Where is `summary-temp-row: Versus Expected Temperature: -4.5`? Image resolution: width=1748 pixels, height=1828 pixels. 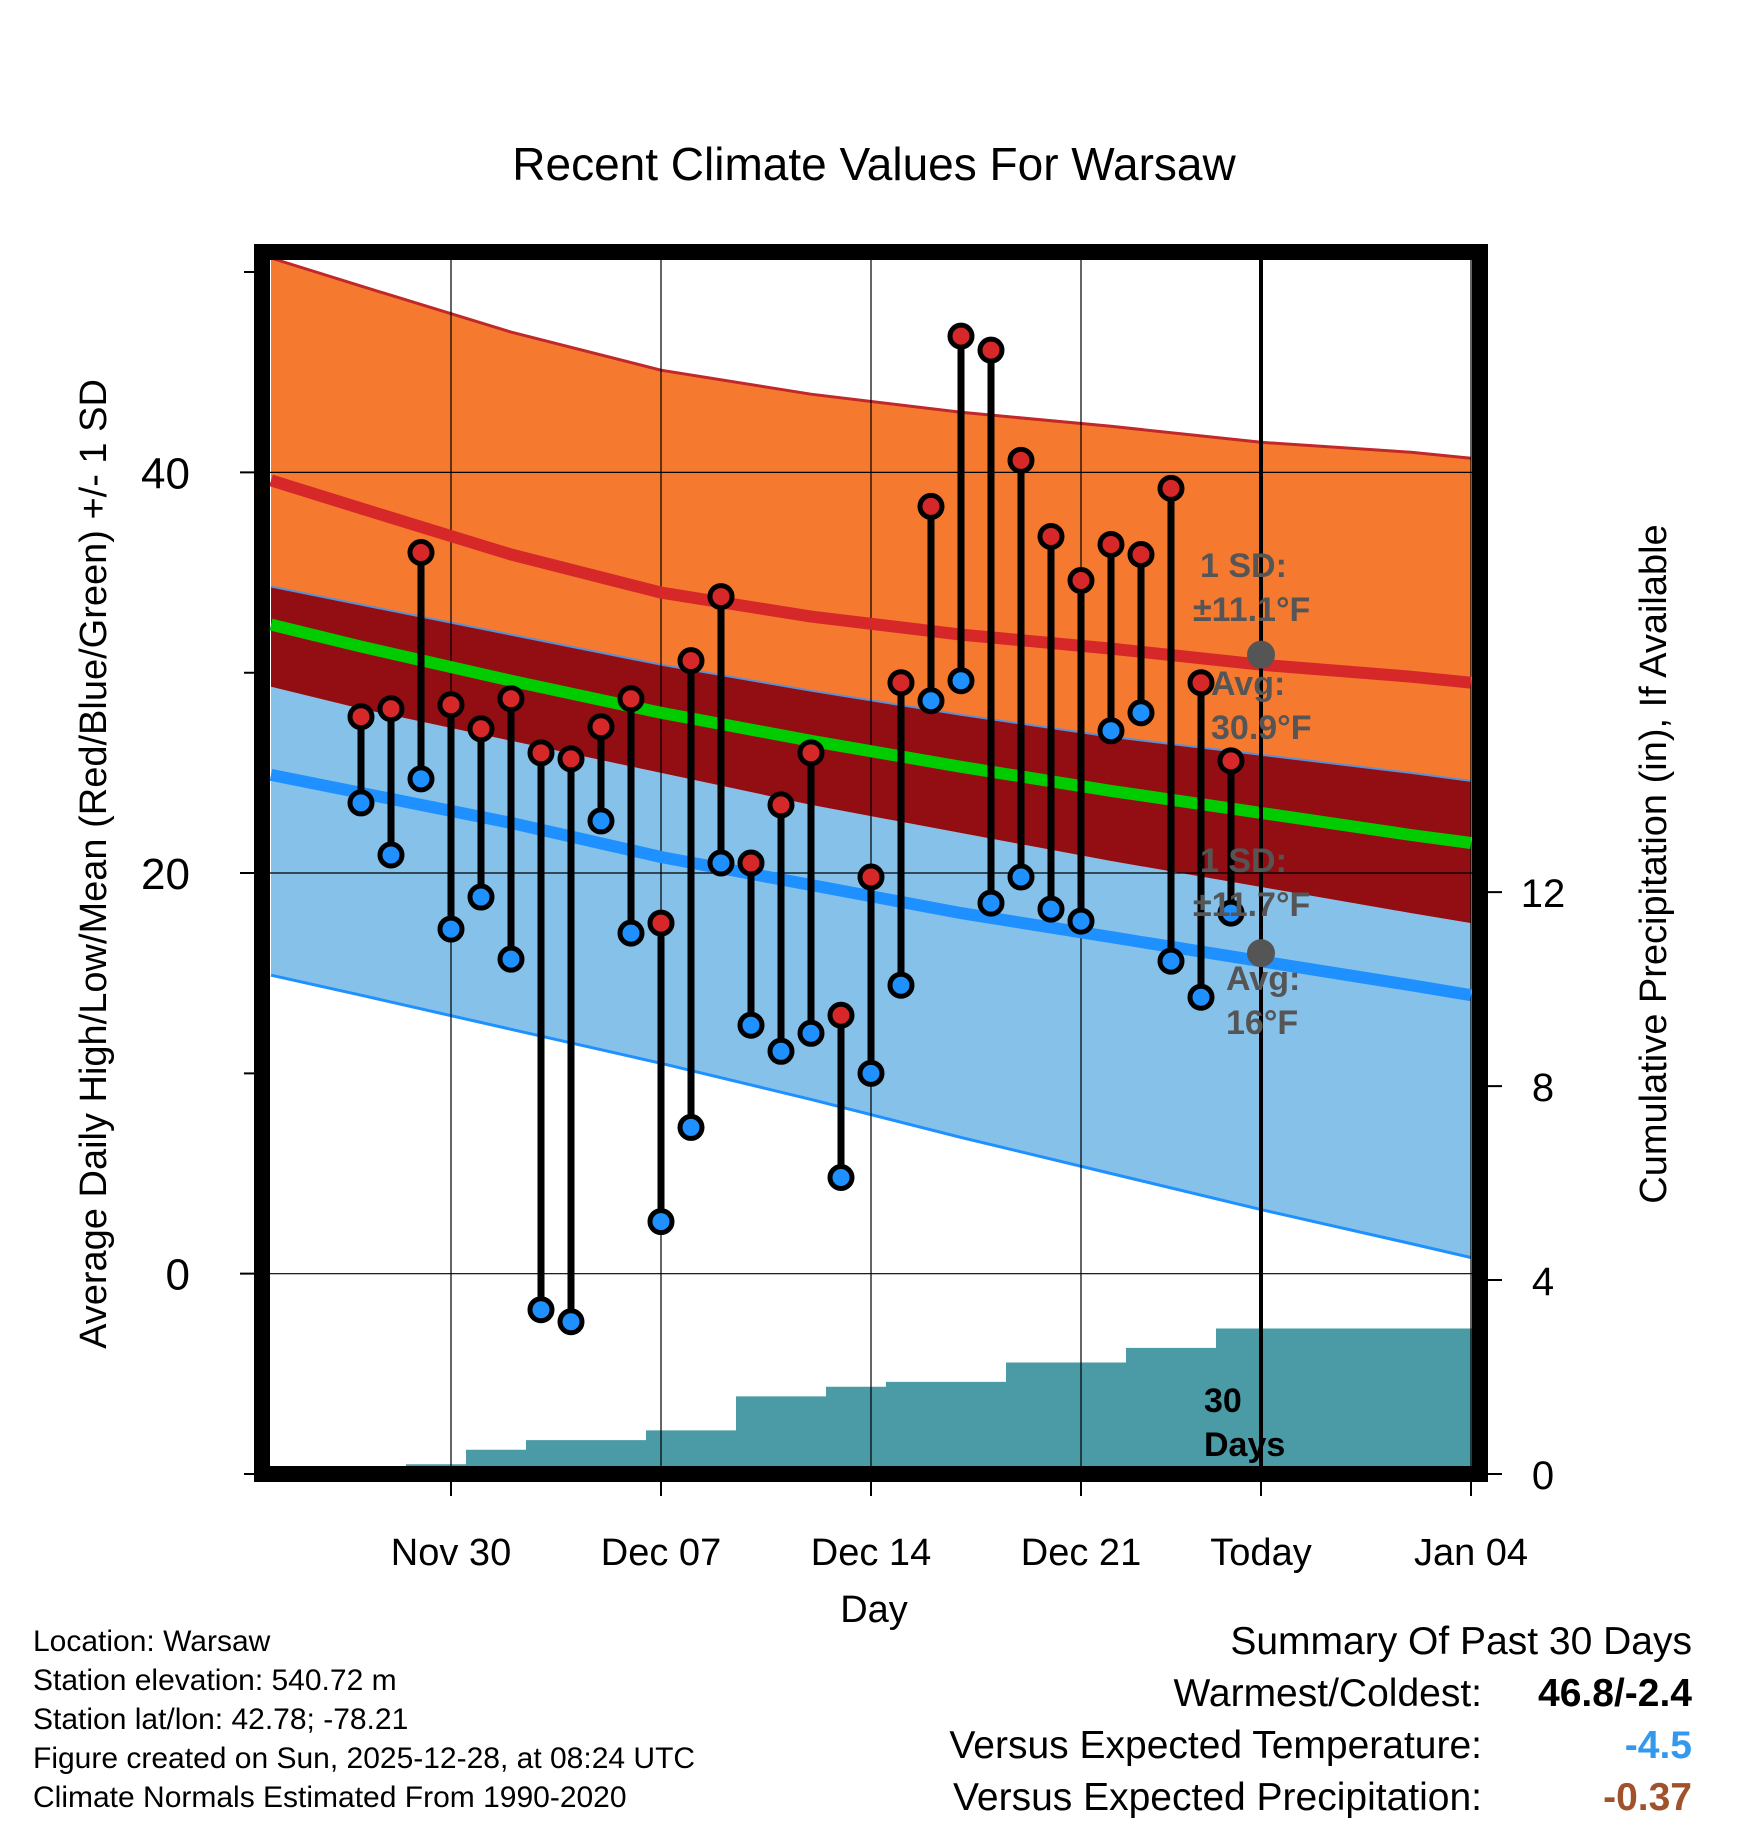 summary-temp-row: Versus Expected Temperature: -4.5 is located at coordinates (1320, 1746).